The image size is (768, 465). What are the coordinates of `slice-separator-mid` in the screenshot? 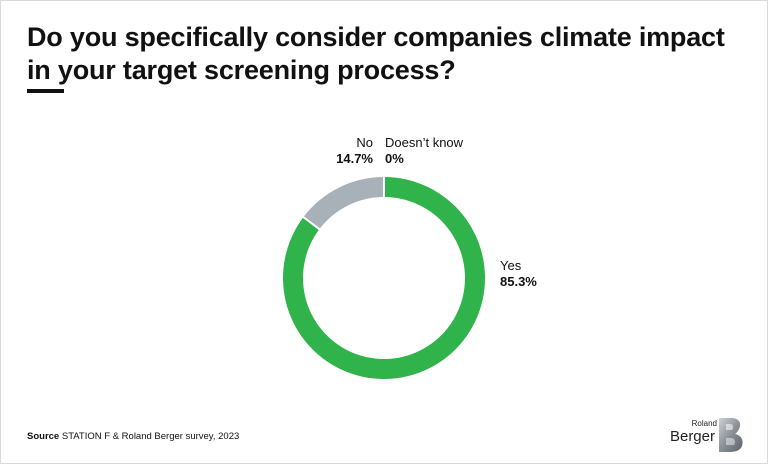 It's located at (311, 223).